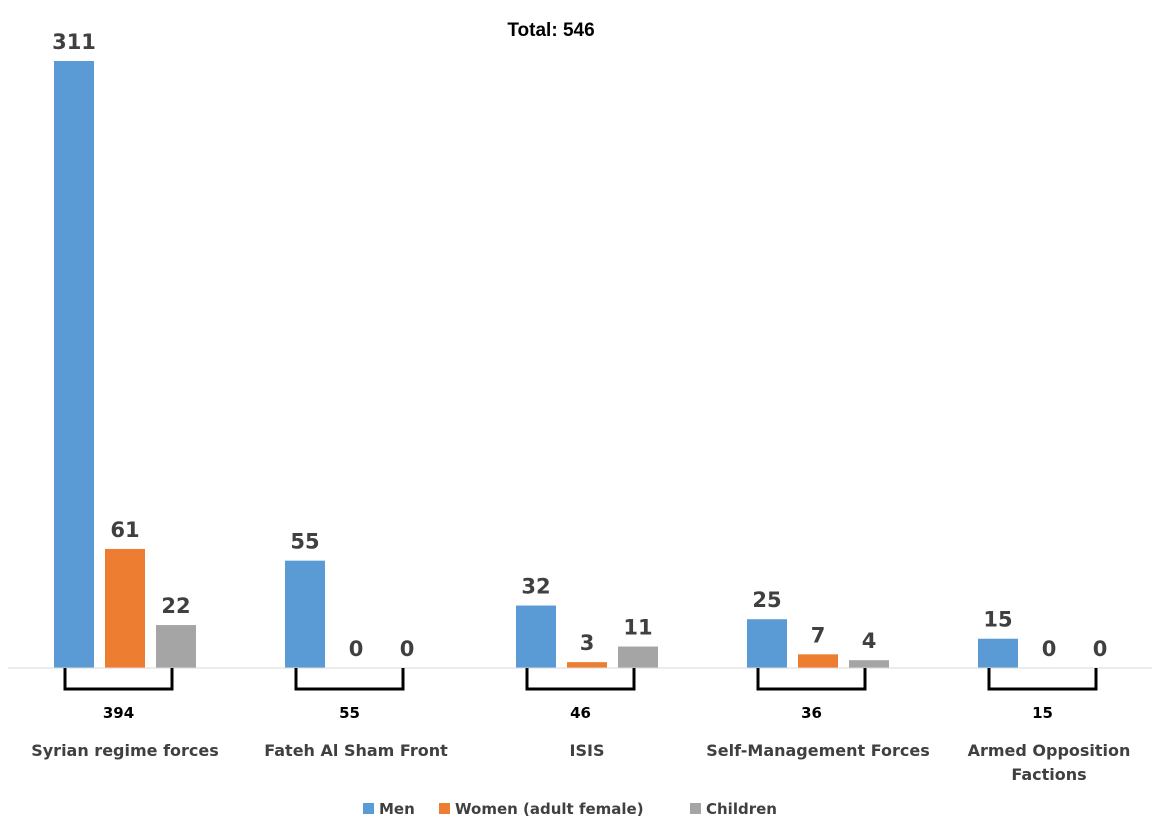 The width and height of the screenshot is (1152, 825). Describe the element at coordinates (638, 657) in the screenshot. I see `bar-isis-children` at that location.